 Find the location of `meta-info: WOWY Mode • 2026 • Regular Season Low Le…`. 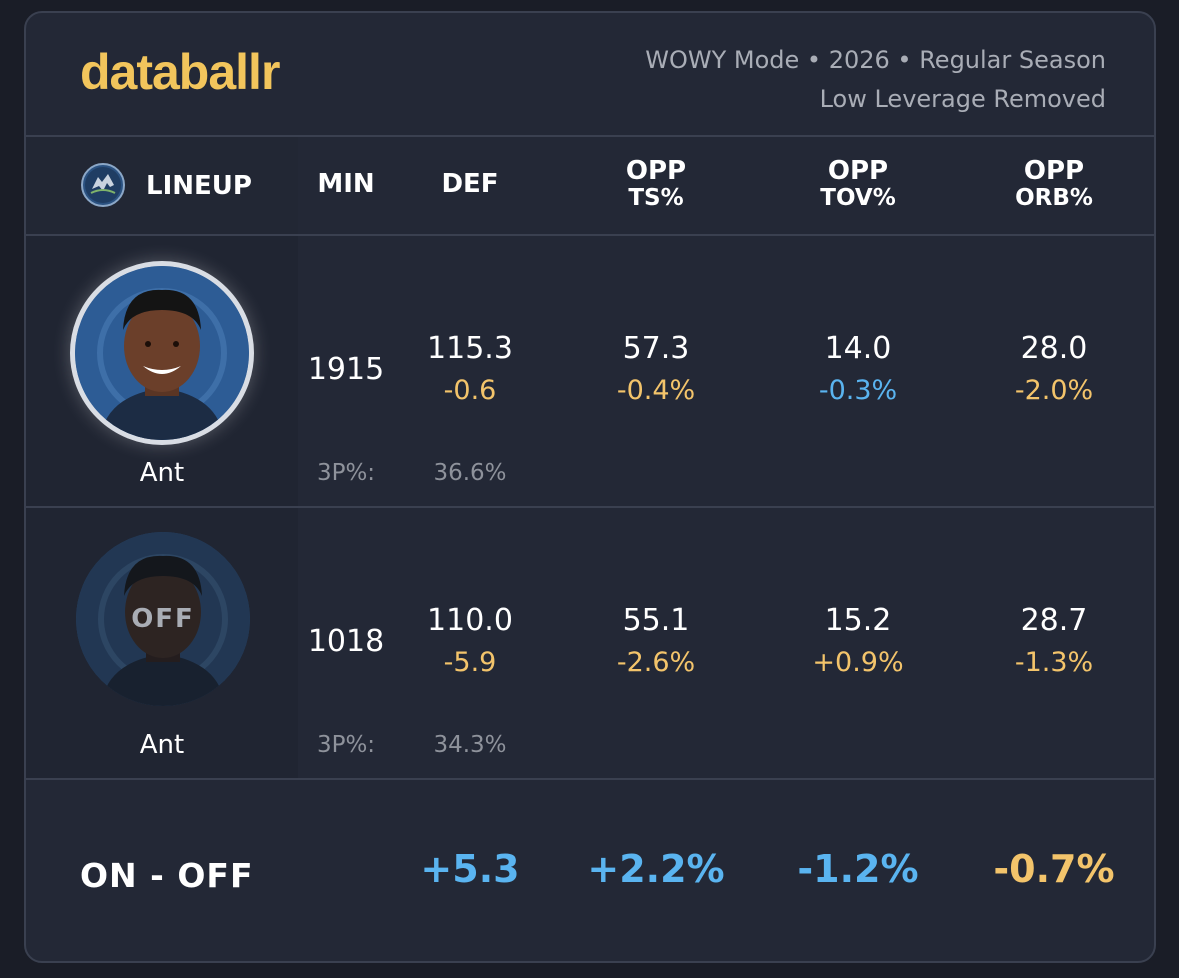

meta-info: WOWY Mode • 2026 • Regular Season Low Le… is located at coordinates (875, 80).